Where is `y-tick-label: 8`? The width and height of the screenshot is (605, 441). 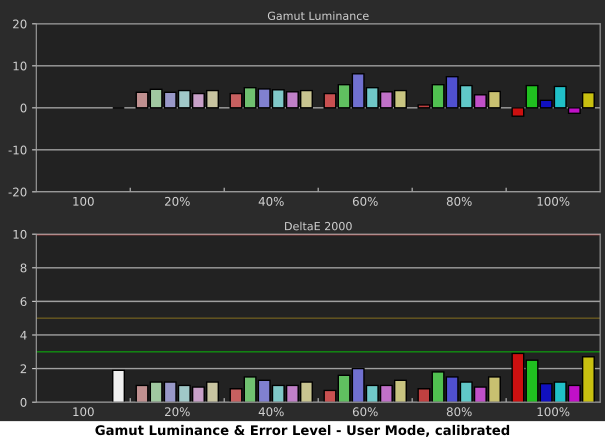
y-tick-label: 8 is located at coordinates (23, 268).